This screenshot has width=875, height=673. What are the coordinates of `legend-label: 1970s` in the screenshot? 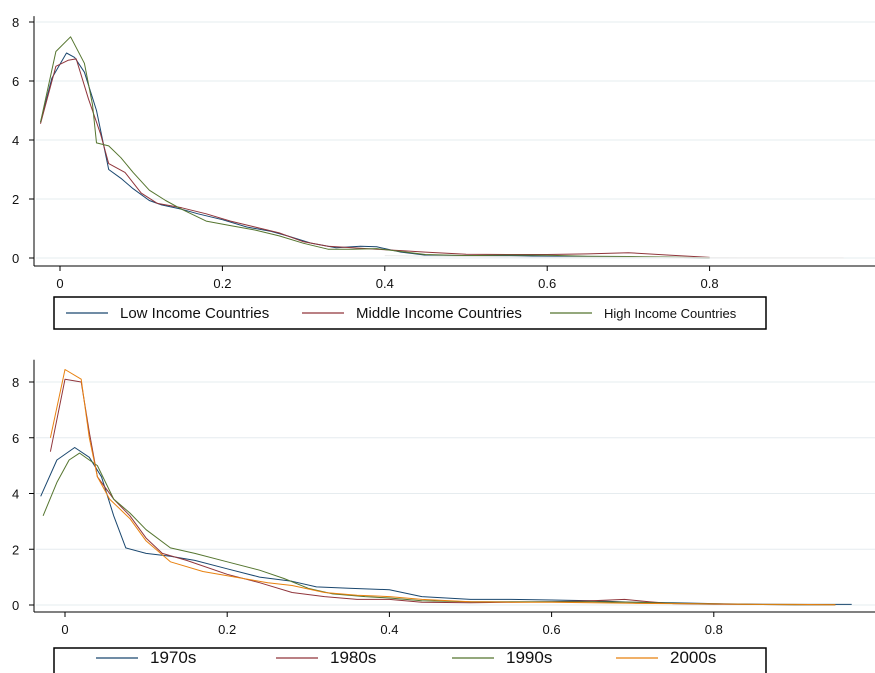 It's located at (173, 657).